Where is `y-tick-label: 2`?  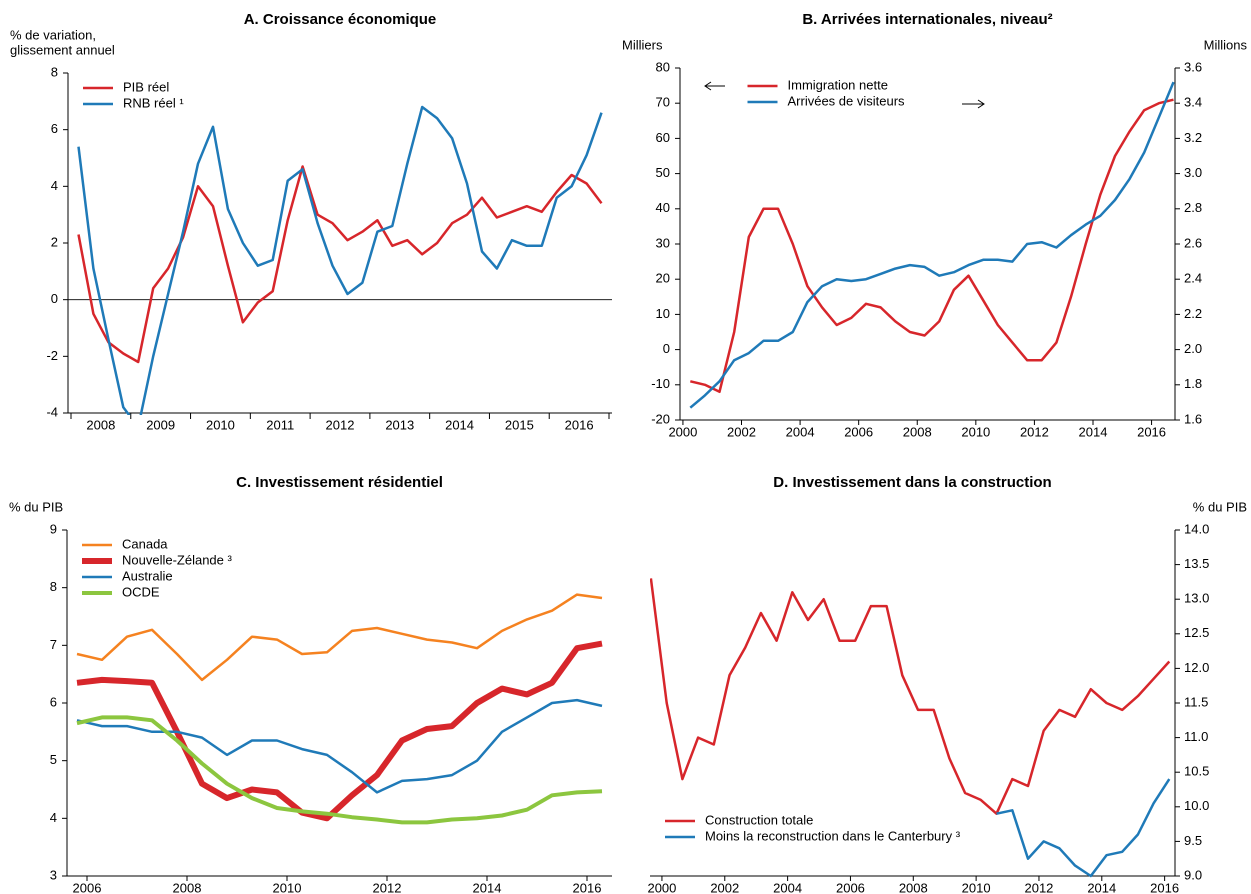 y-tick-label: 2 is located at coordinates (54, 241).